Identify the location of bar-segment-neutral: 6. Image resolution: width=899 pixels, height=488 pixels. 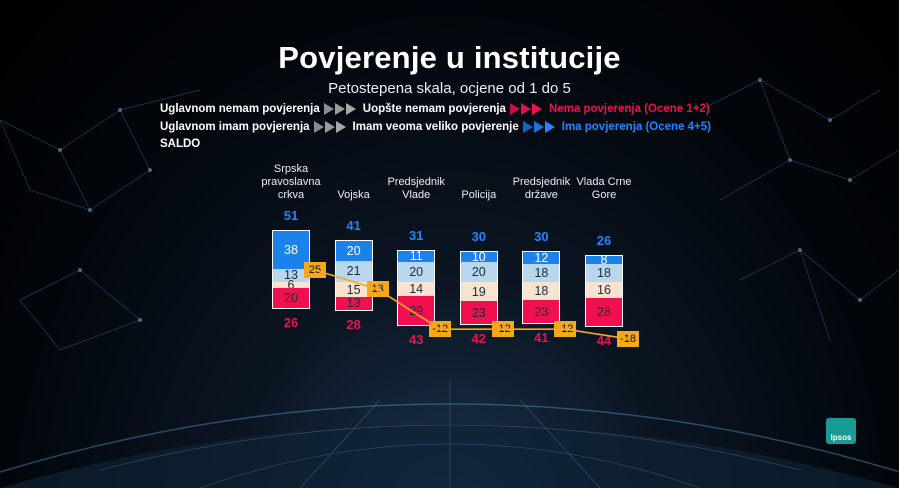
(291, 285).